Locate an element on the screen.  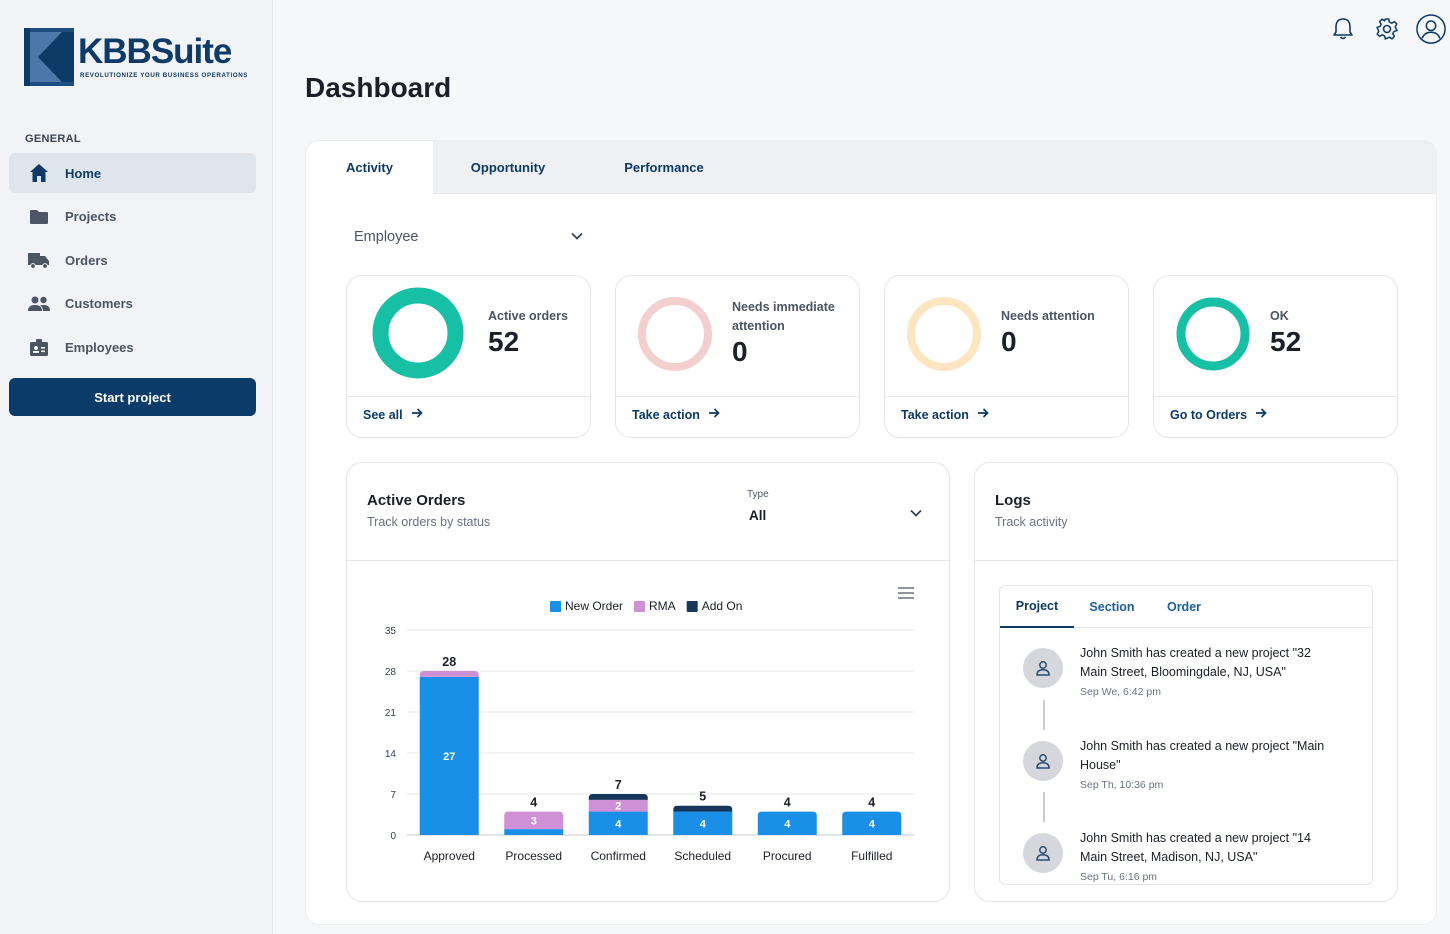
bar-total-label: 28 is located at coordinates (449, 662).